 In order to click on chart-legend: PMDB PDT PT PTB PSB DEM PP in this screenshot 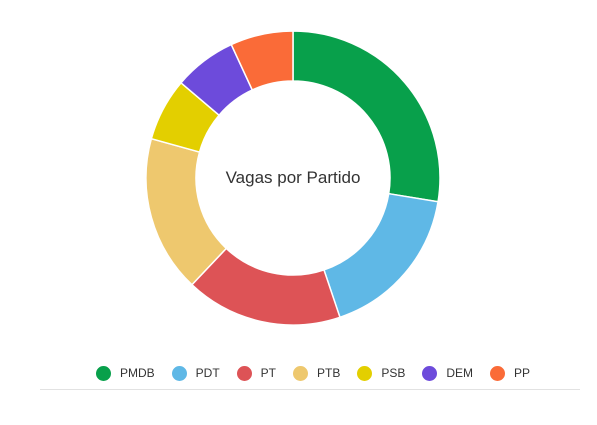, I will do `click(321, 373)`.